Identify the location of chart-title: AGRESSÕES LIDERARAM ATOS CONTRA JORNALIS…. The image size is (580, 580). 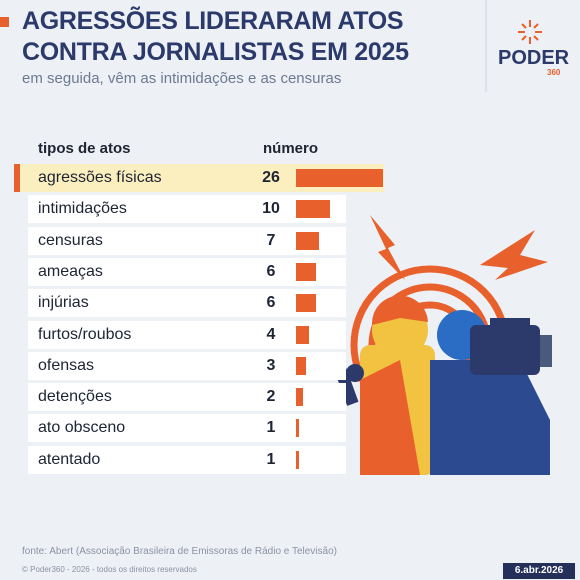
(215, 36).